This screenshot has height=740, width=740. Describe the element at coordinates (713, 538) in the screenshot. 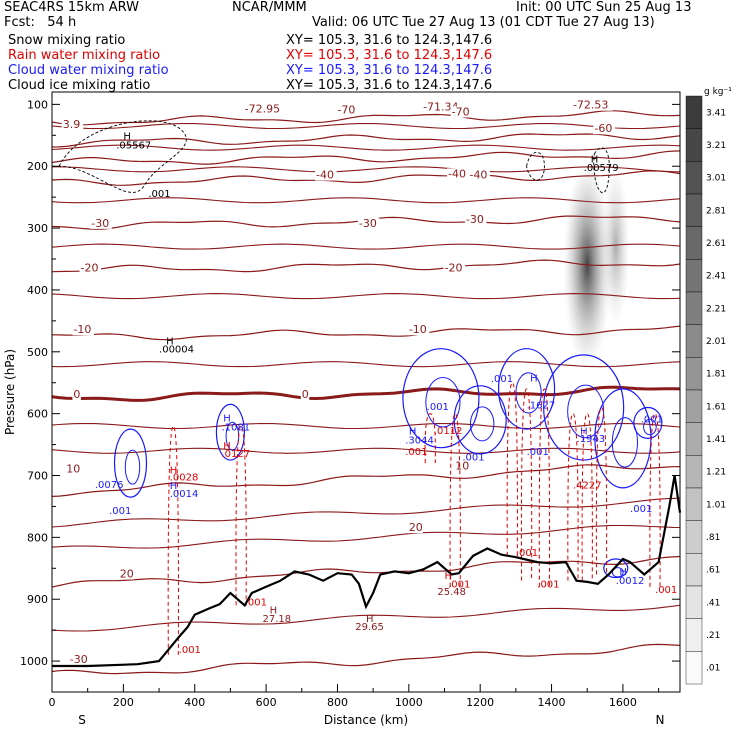

I see `colorbar-label: .81` at that location.